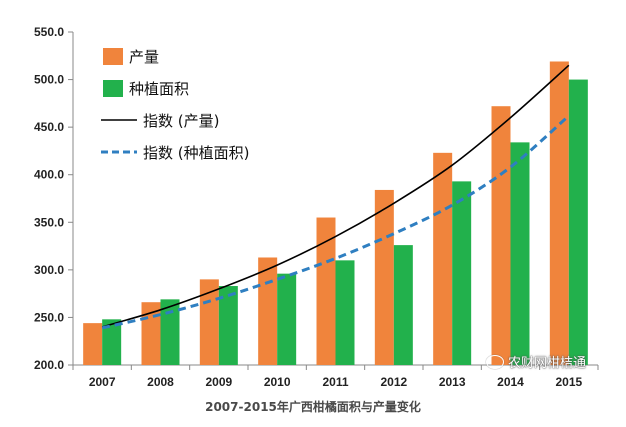 The height and width of the screenshot is (427, 626). What do you see at coordinates (568, 382) in the screenshot?
I see `x-tick-label: 2015` at bounding box center [568, 382].